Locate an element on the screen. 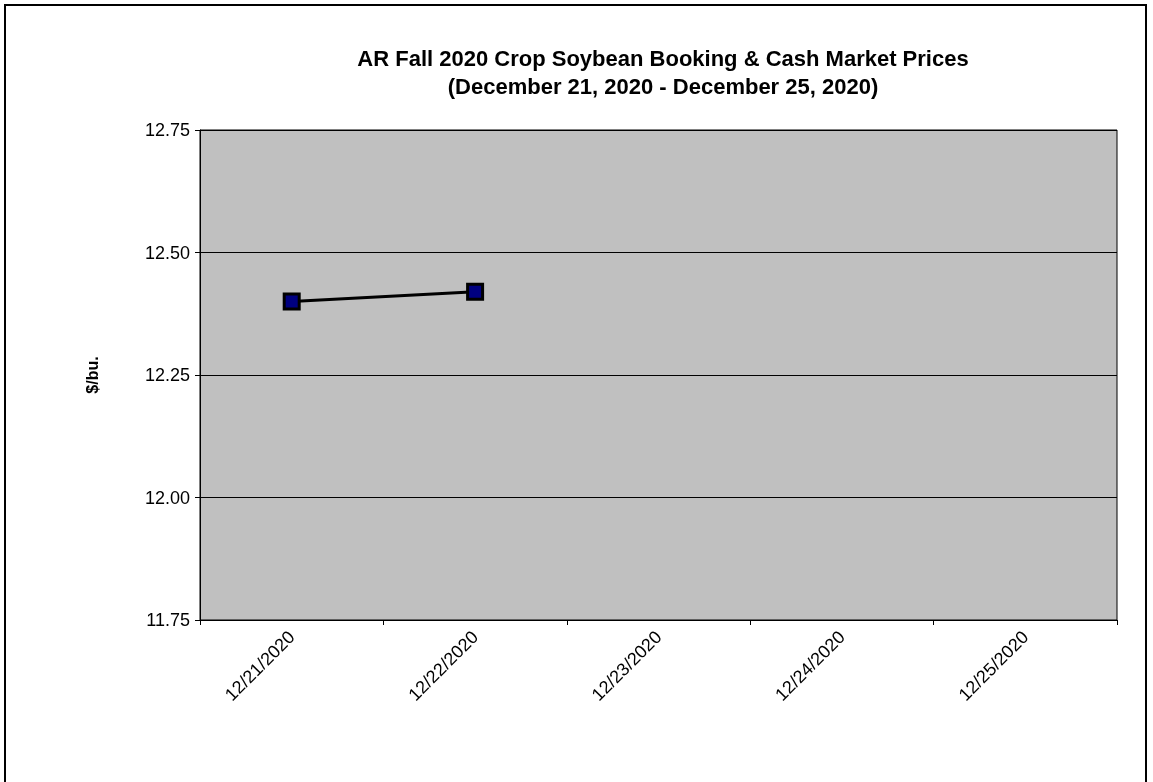 The image size is (1153, 782). y-tick-label: 11.75 is located at coordinates (168, 620).